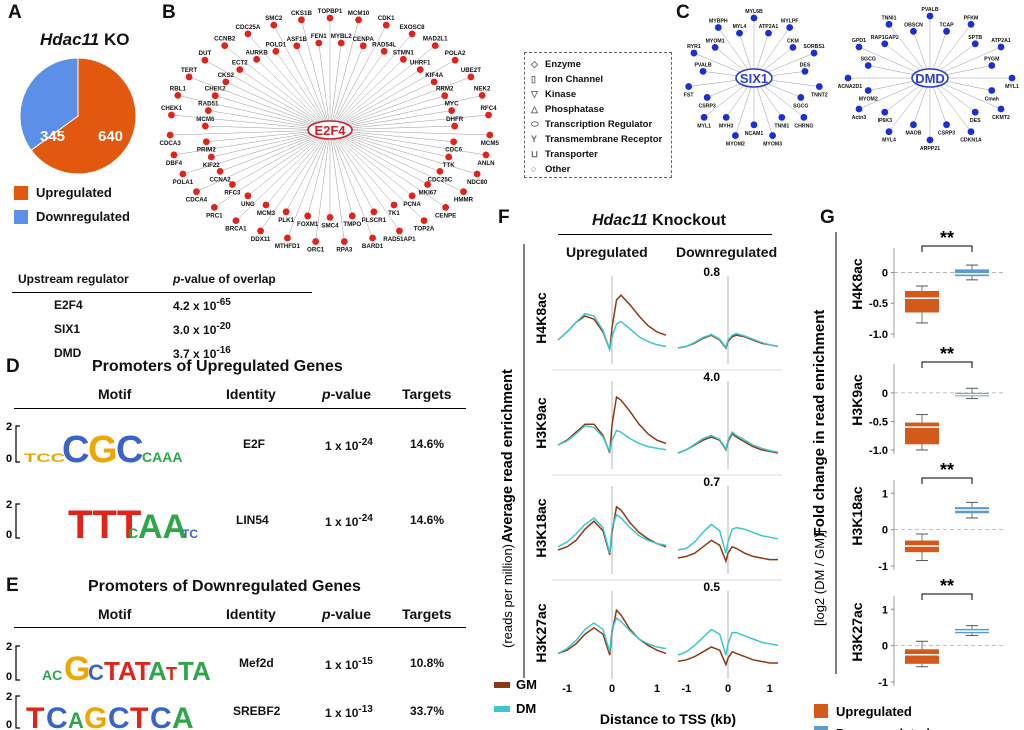 The width and height of the screenshot is (1024, 730). I want to click on dmd-gene-label: CACNA2D1, so click(850, 87).